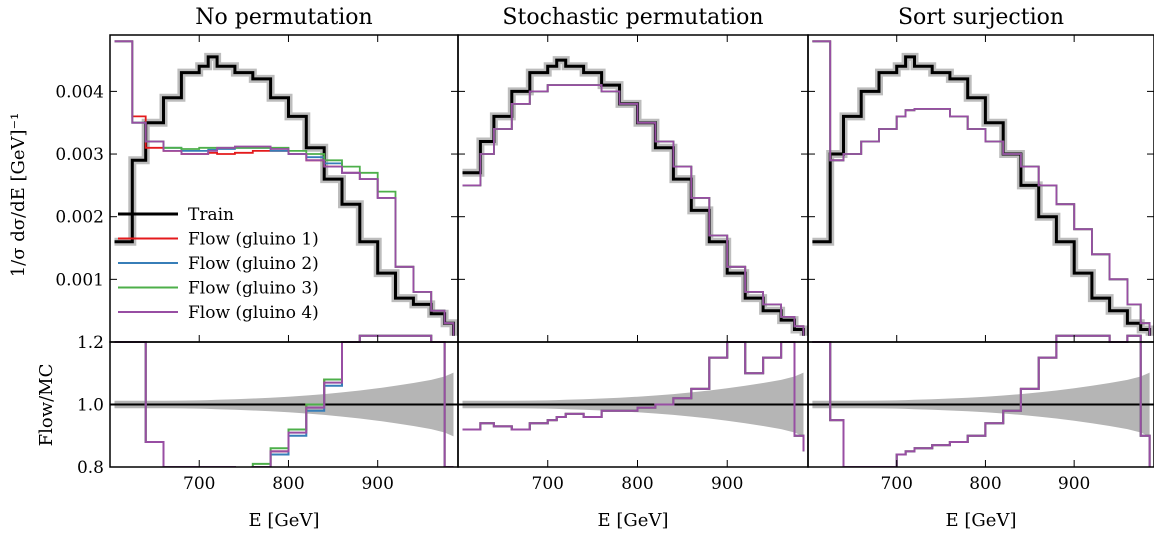  I want to click on panel-title: Sort surjection, so click(981, 17).